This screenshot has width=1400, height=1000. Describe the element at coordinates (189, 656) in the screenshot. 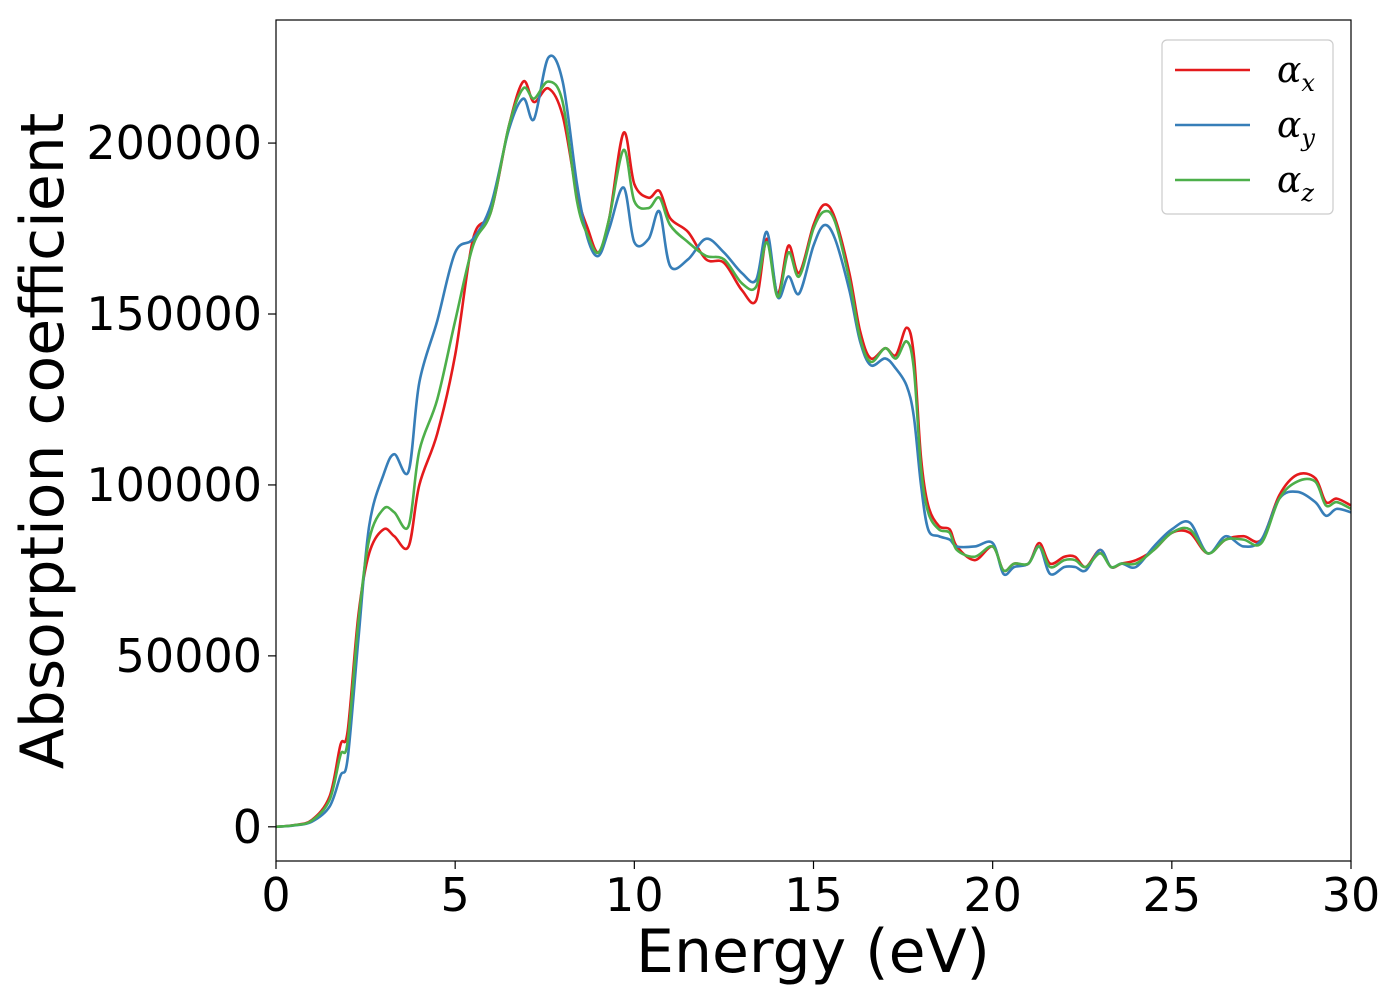

I see `y-tick-label: 50000` at that location.